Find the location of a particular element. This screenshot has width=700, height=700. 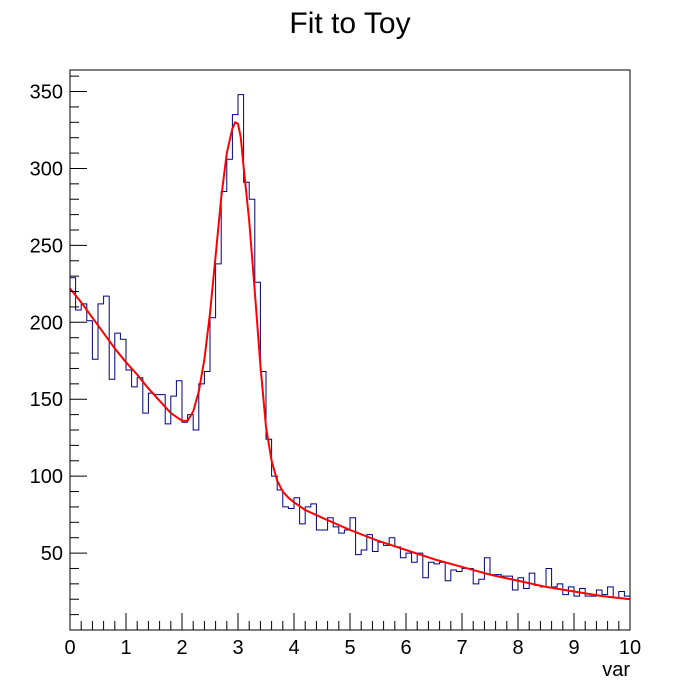

x-tick-label: 5 is located at coordinates (349, 648).